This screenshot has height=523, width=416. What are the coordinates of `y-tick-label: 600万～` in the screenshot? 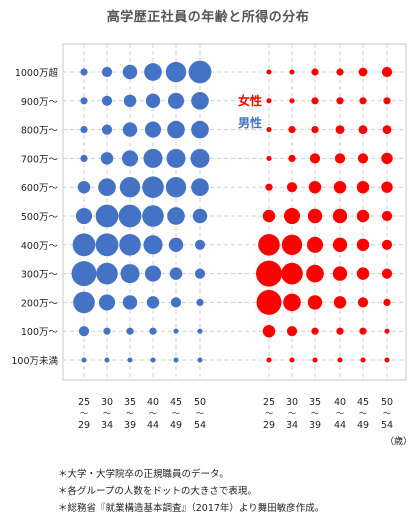 It's located at (40, 188).